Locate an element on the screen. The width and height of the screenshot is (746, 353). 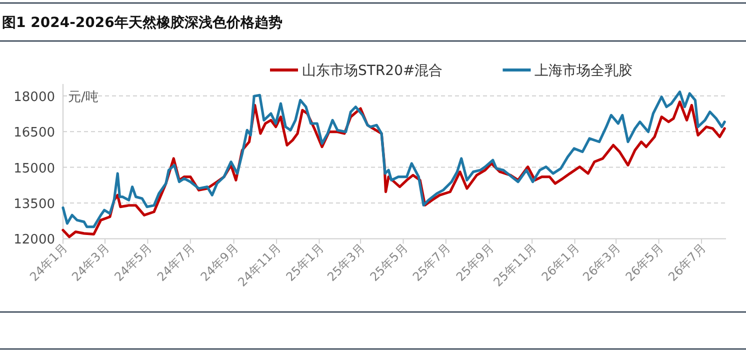
y-tick-label: 13500 is located at coordinates (34, 204).